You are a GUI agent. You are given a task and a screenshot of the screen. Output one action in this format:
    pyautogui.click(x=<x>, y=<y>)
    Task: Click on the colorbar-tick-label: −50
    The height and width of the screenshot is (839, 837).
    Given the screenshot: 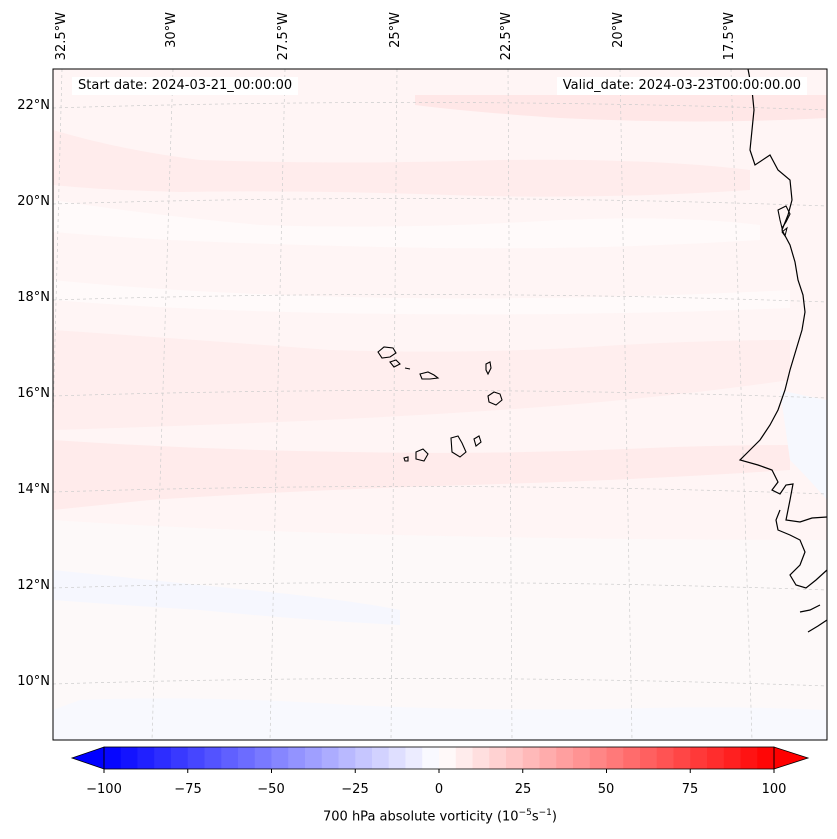 What is the action you would take?
    pyautogui.click(x=271, y=789)
    